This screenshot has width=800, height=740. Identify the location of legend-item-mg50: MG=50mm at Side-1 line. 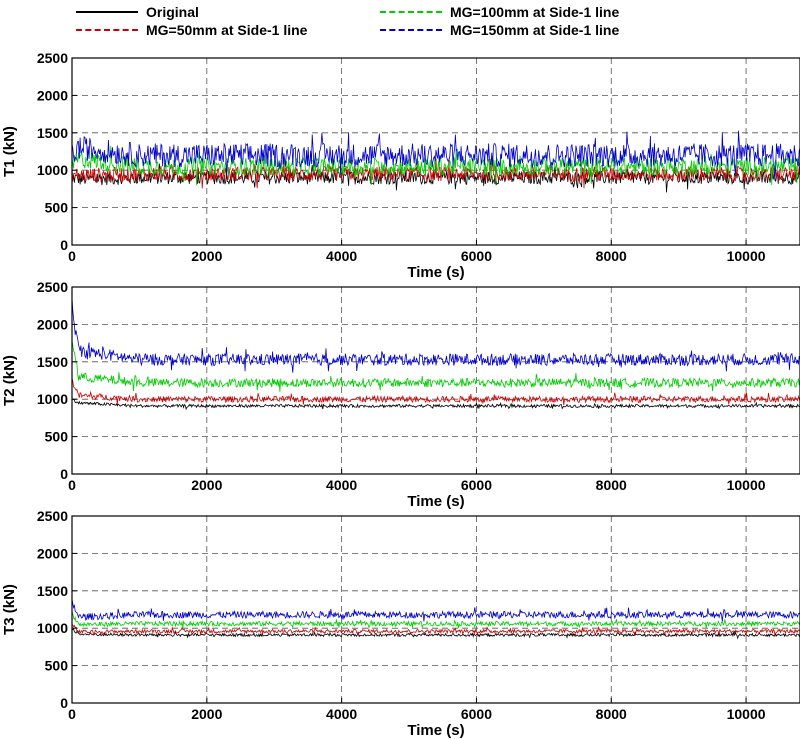
(191, 30).